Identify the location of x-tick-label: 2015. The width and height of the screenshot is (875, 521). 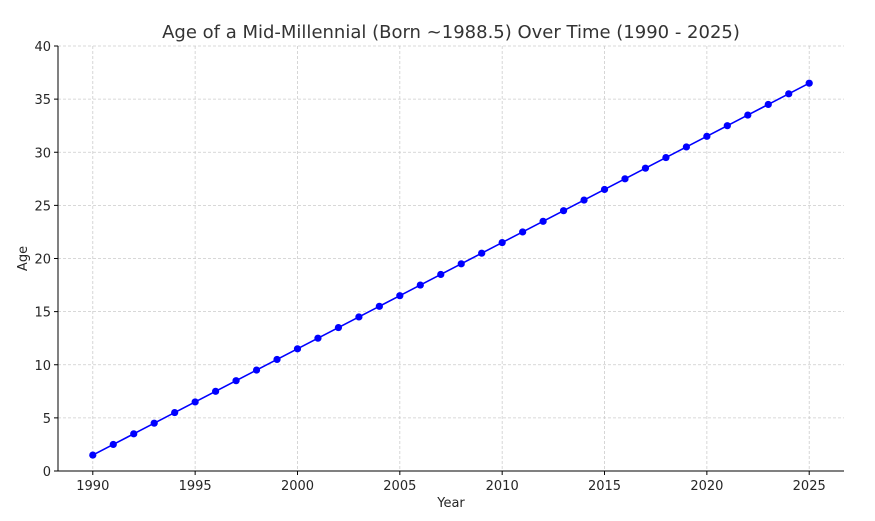
(604, 486).